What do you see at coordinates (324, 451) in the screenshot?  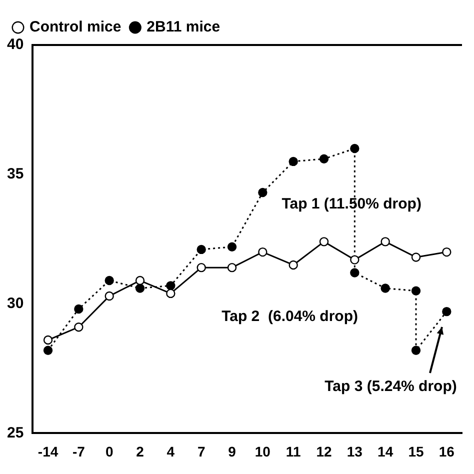 I see `x-tick-label: 12` at bounding box center [324, 451].